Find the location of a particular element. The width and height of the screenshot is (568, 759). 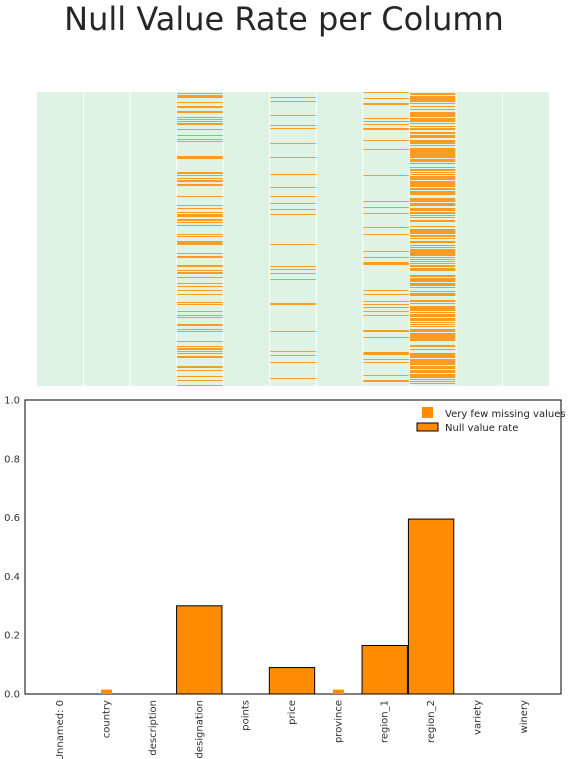

legend-swatch-null-rate is located at coordinates (427, 427).